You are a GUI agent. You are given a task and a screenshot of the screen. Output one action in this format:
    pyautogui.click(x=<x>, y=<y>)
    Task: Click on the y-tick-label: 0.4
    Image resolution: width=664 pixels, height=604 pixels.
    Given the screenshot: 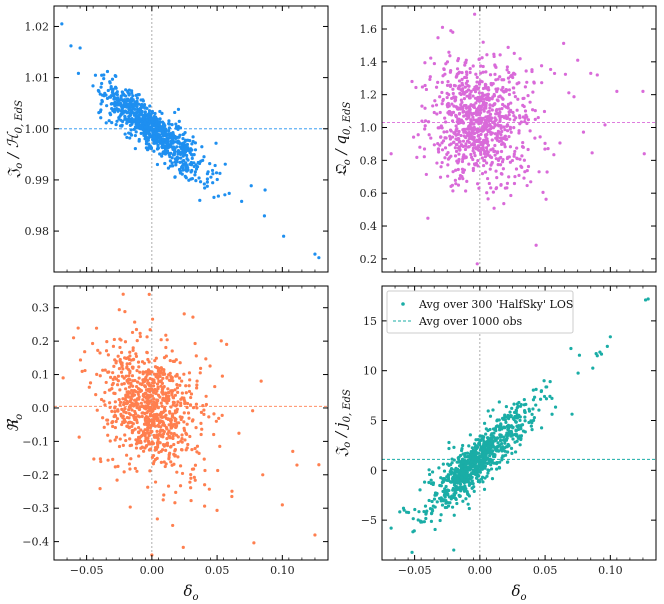 What is the action you would take?
    pyautogui.click(x=369, y=226)
    